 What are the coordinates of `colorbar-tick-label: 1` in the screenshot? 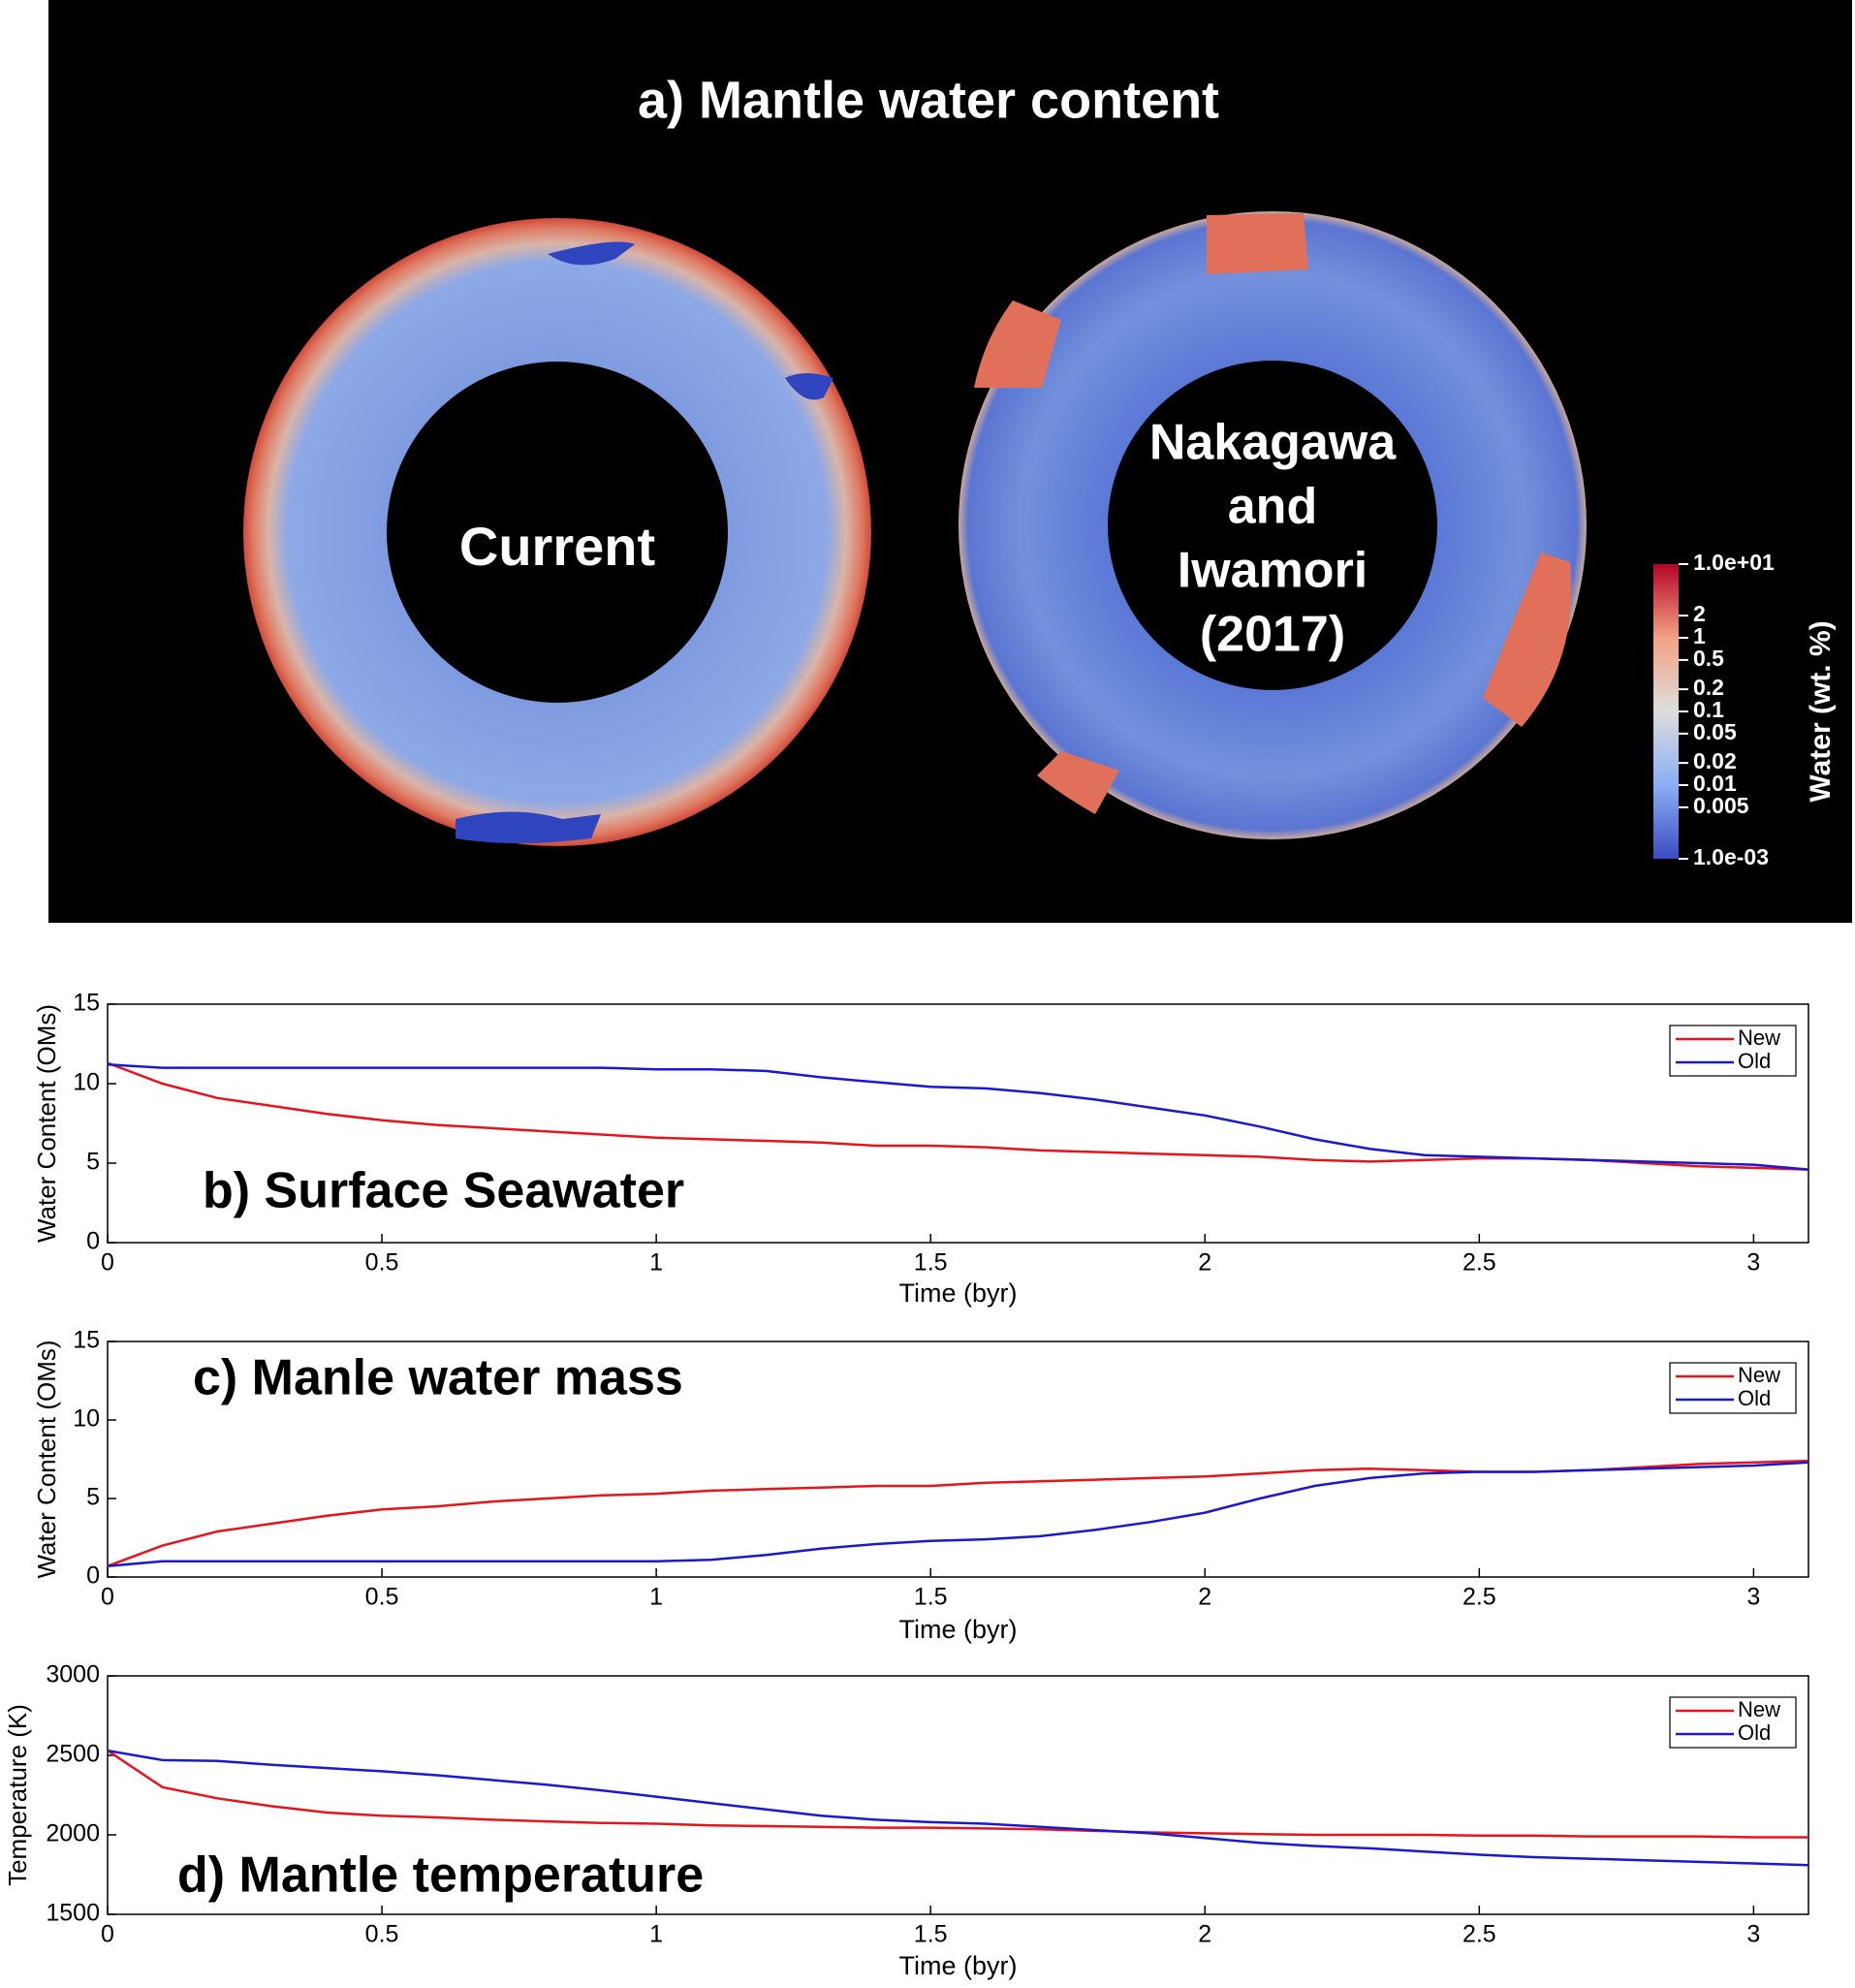 It's located at (1699, 635).